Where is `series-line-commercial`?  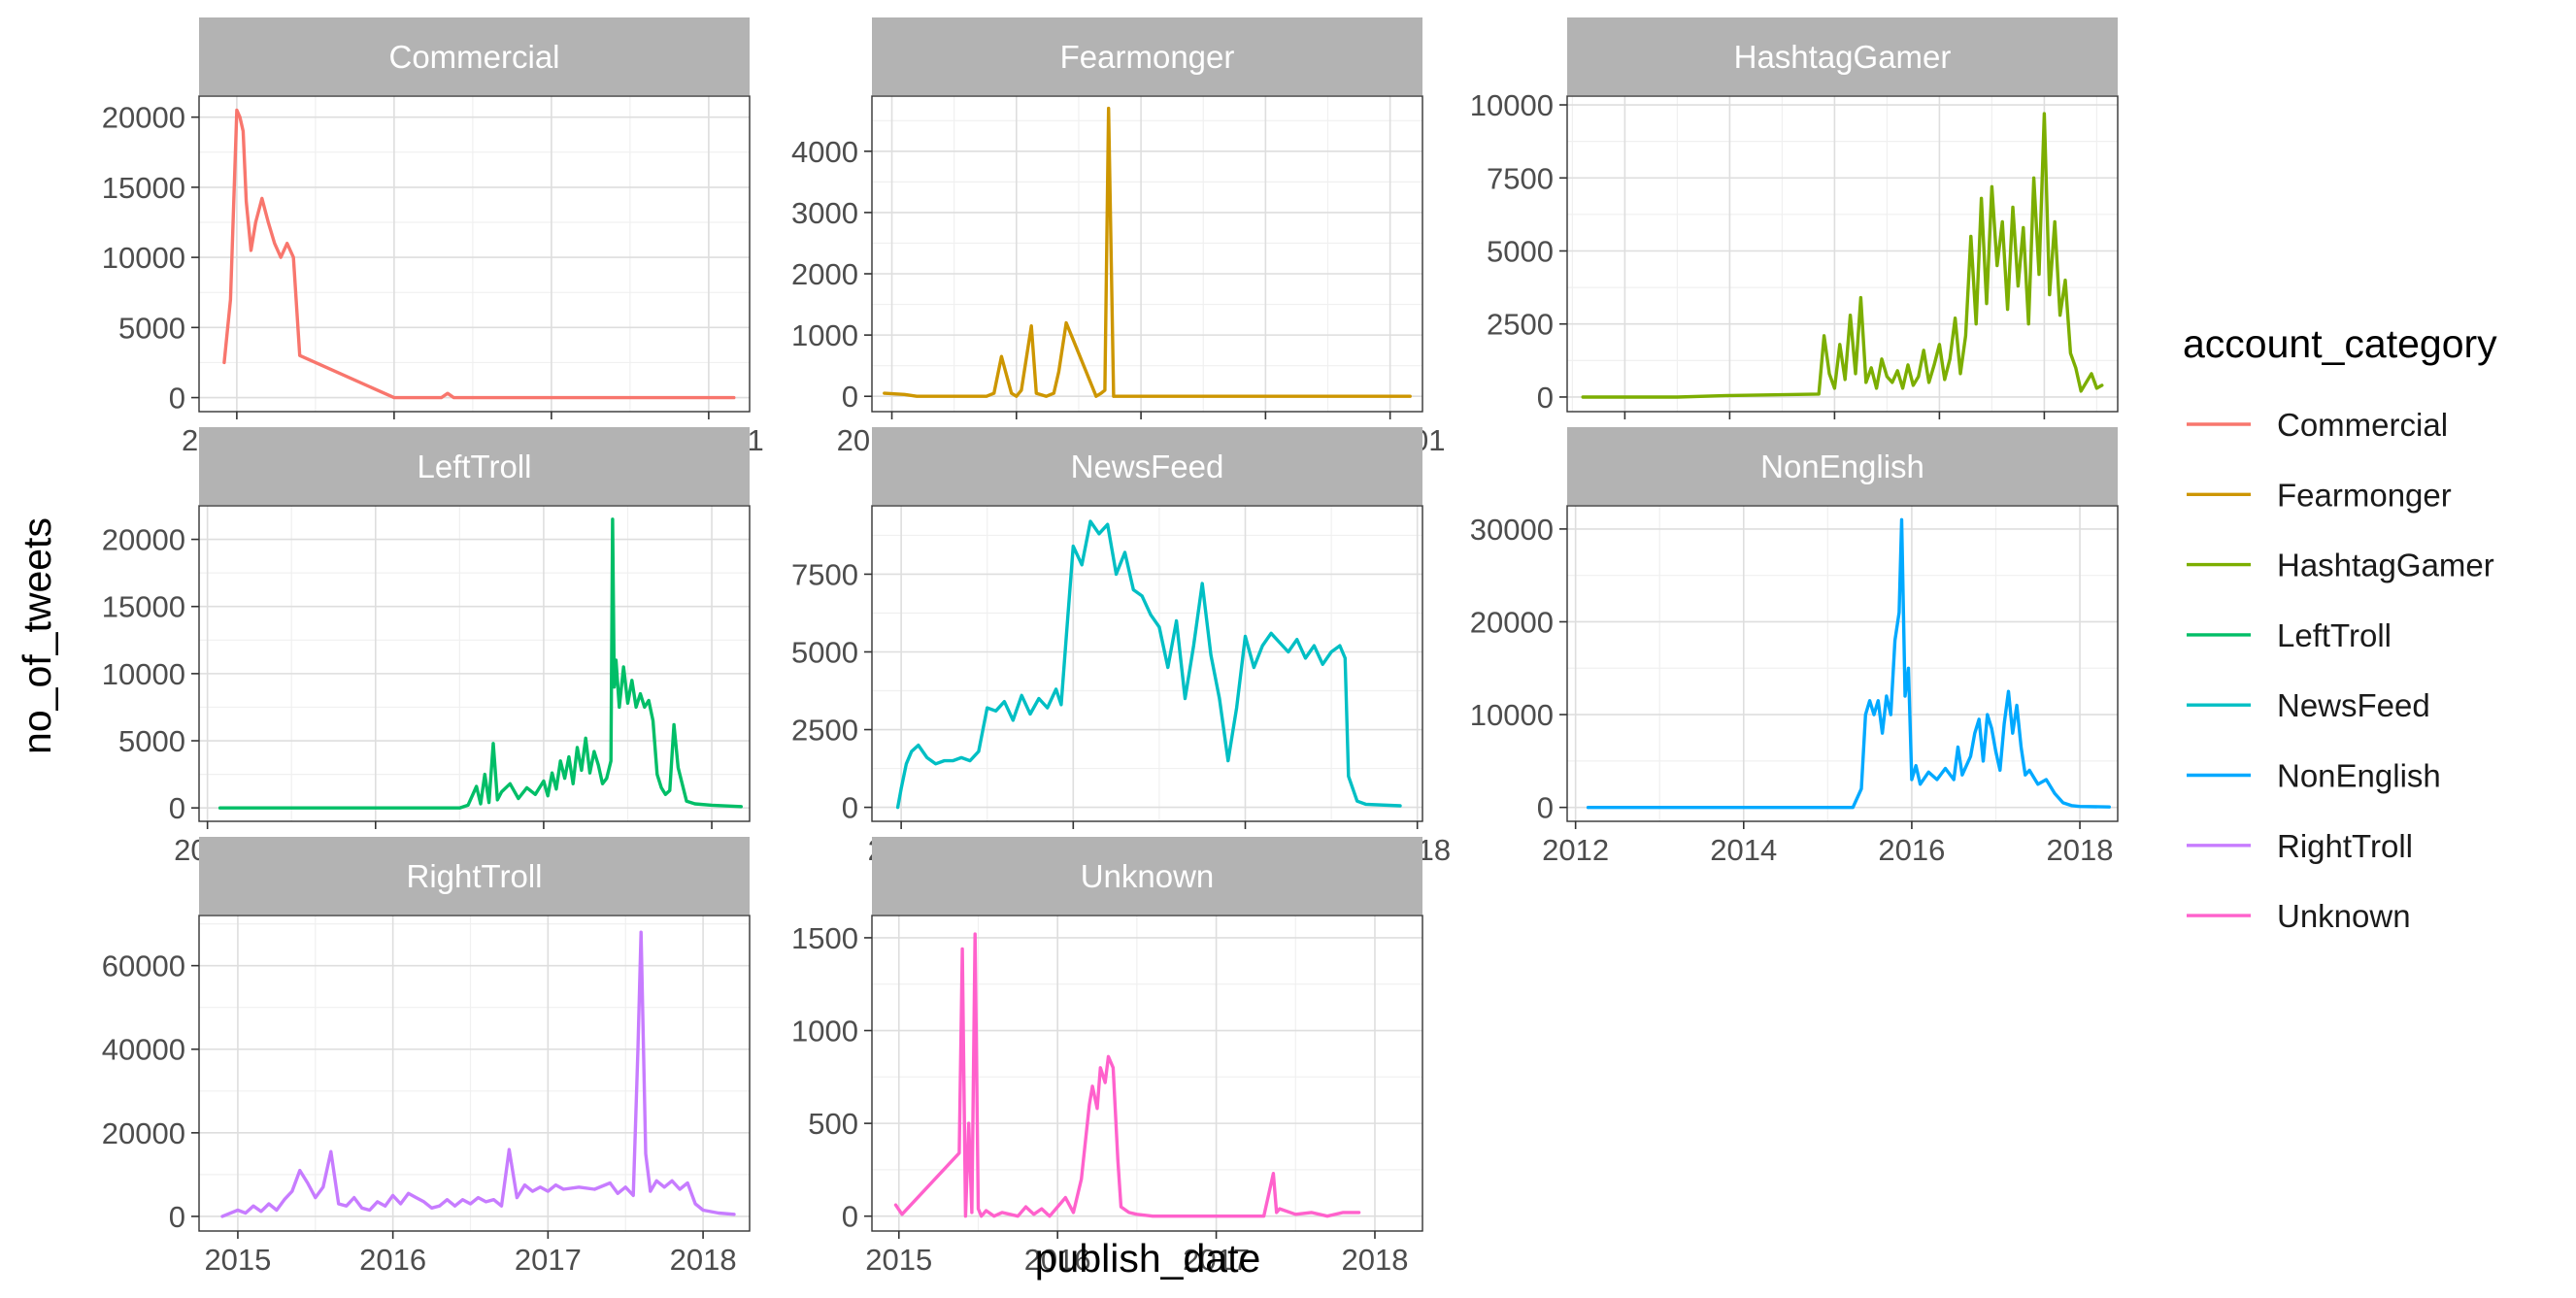
series-line-commercial is located at coordinates (479, 254).